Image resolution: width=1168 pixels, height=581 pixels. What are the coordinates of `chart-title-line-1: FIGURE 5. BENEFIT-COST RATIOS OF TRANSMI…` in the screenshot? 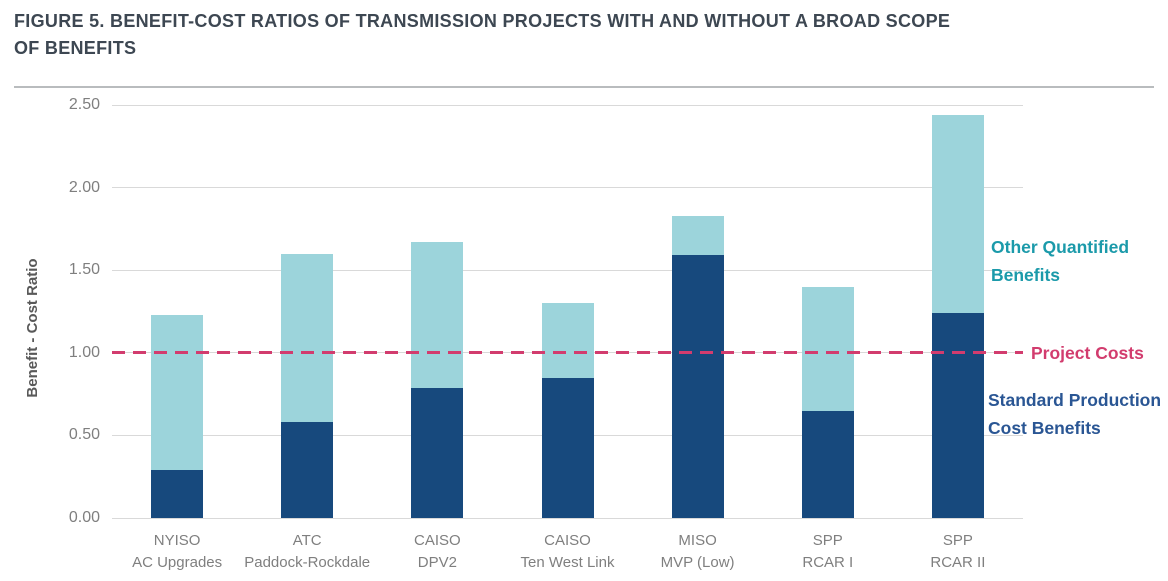 It's located at (482, 21).